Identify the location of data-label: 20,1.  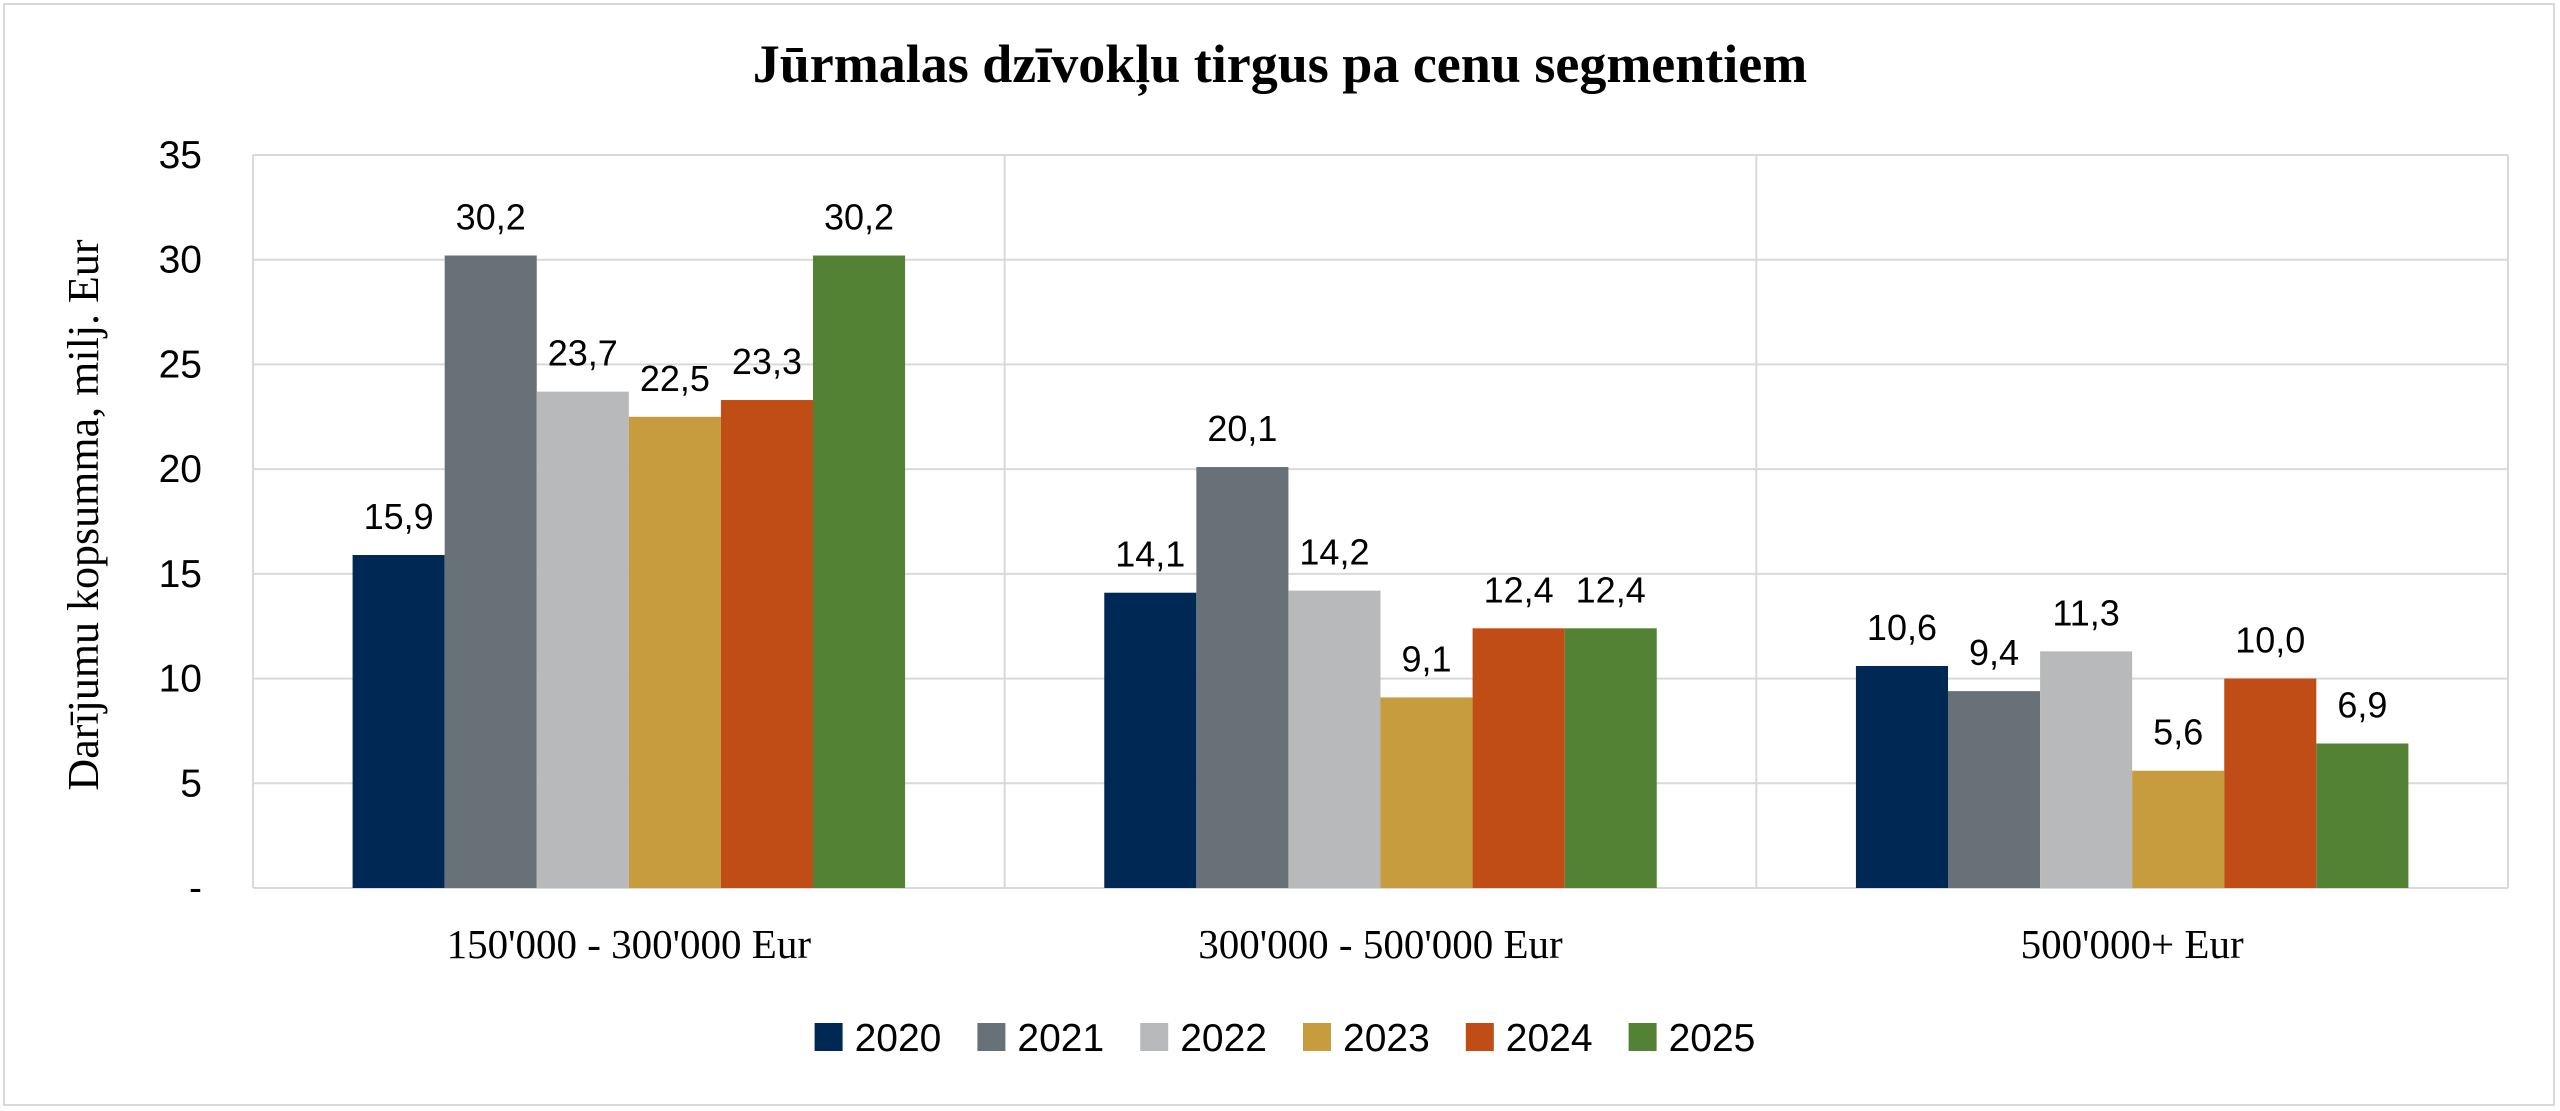
(1242, 428).